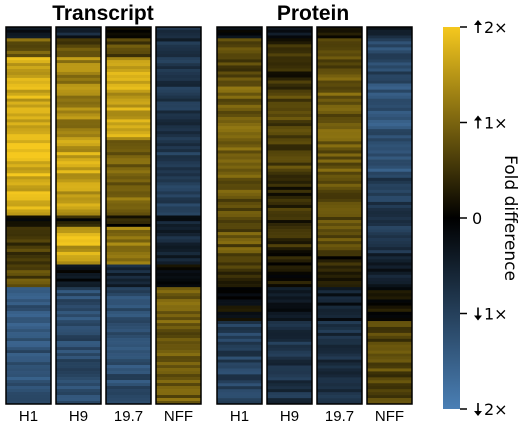 The width and height of the screenshot is (522, 429). What do you see at coordinates (389, 215) in the screenshot?
I see `protein-nff-column-frame` at bounding box center [389, 215].